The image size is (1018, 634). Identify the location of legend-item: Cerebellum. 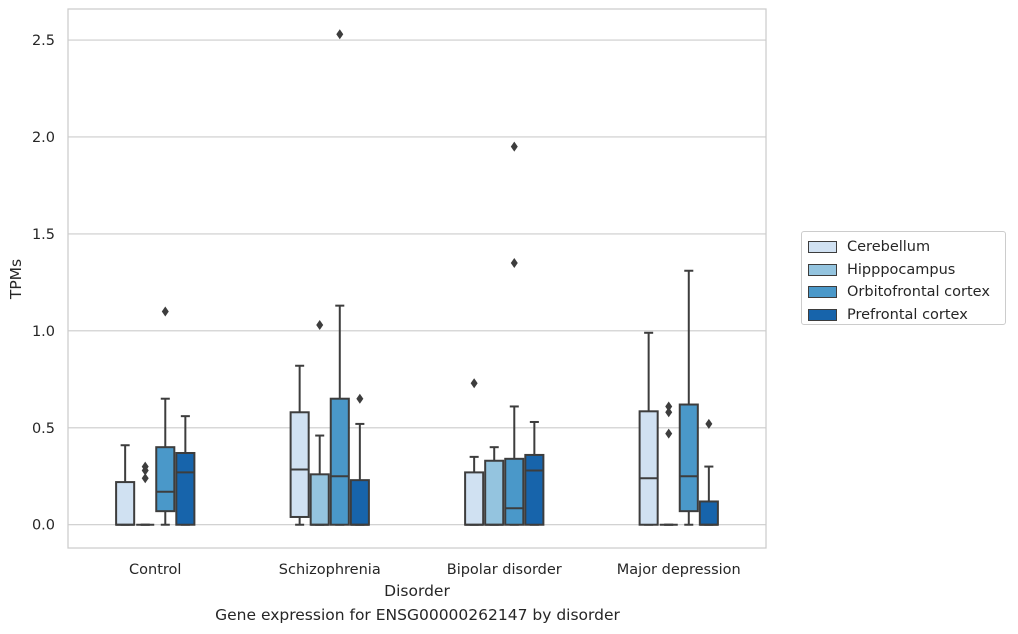
(906, 247).